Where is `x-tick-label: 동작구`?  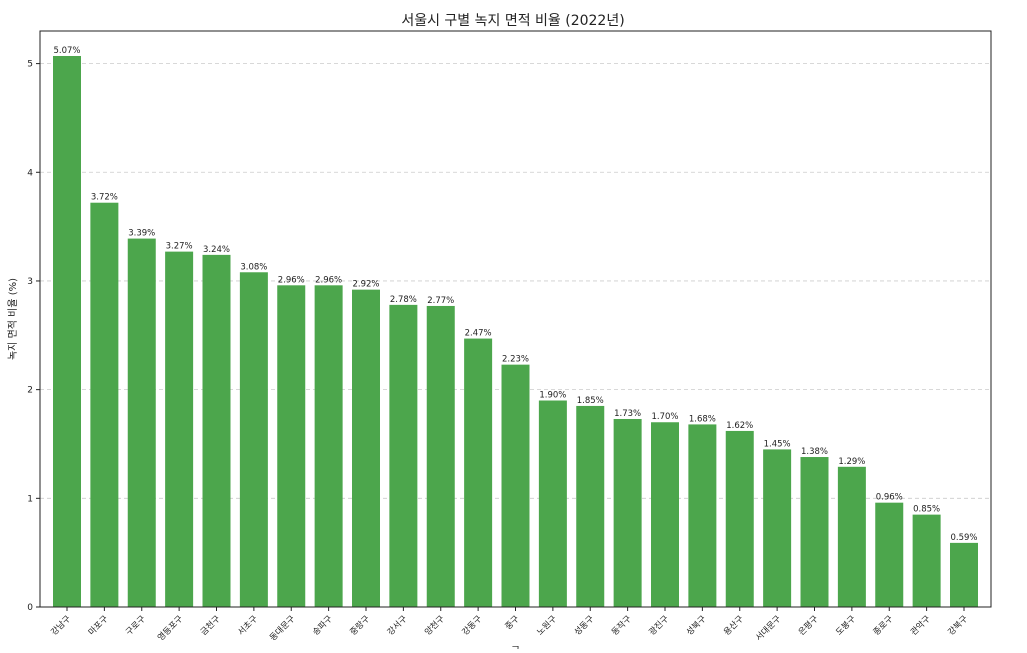
x-tick-label: 동작구 is located at coordinates (621, 625).